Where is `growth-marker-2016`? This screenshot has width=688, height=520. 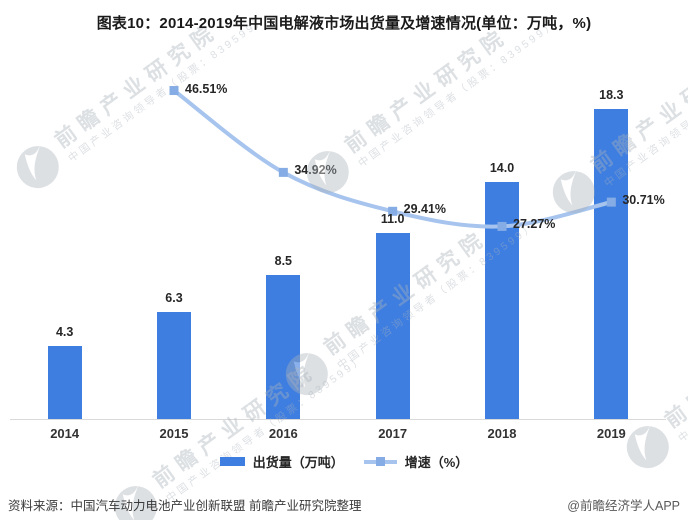 growth-marker-2016 is located at coordinates (283, 172).